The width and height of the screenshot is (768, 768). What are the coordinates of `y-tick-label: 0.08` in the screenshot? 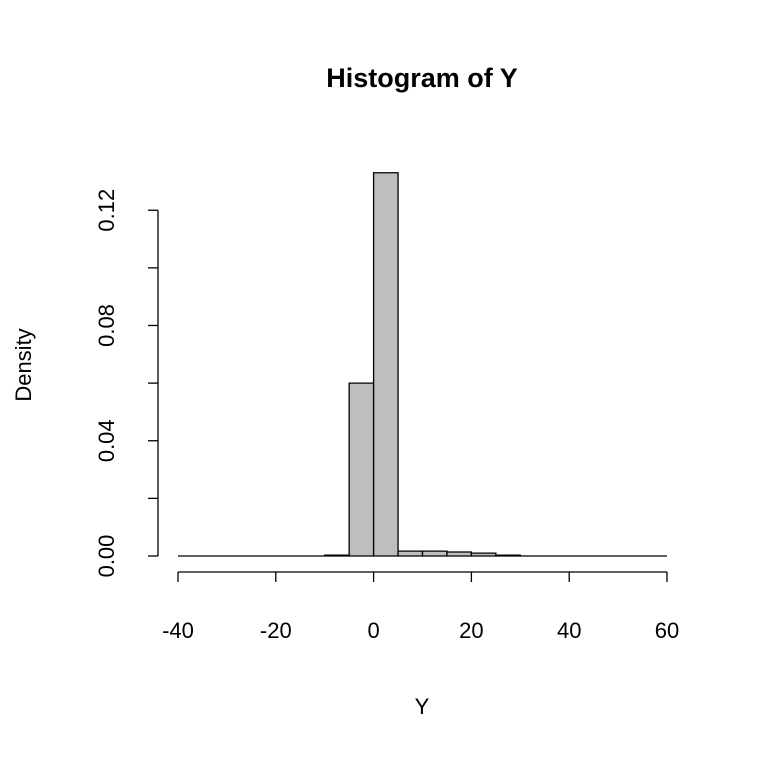 It's located at (106, 325).